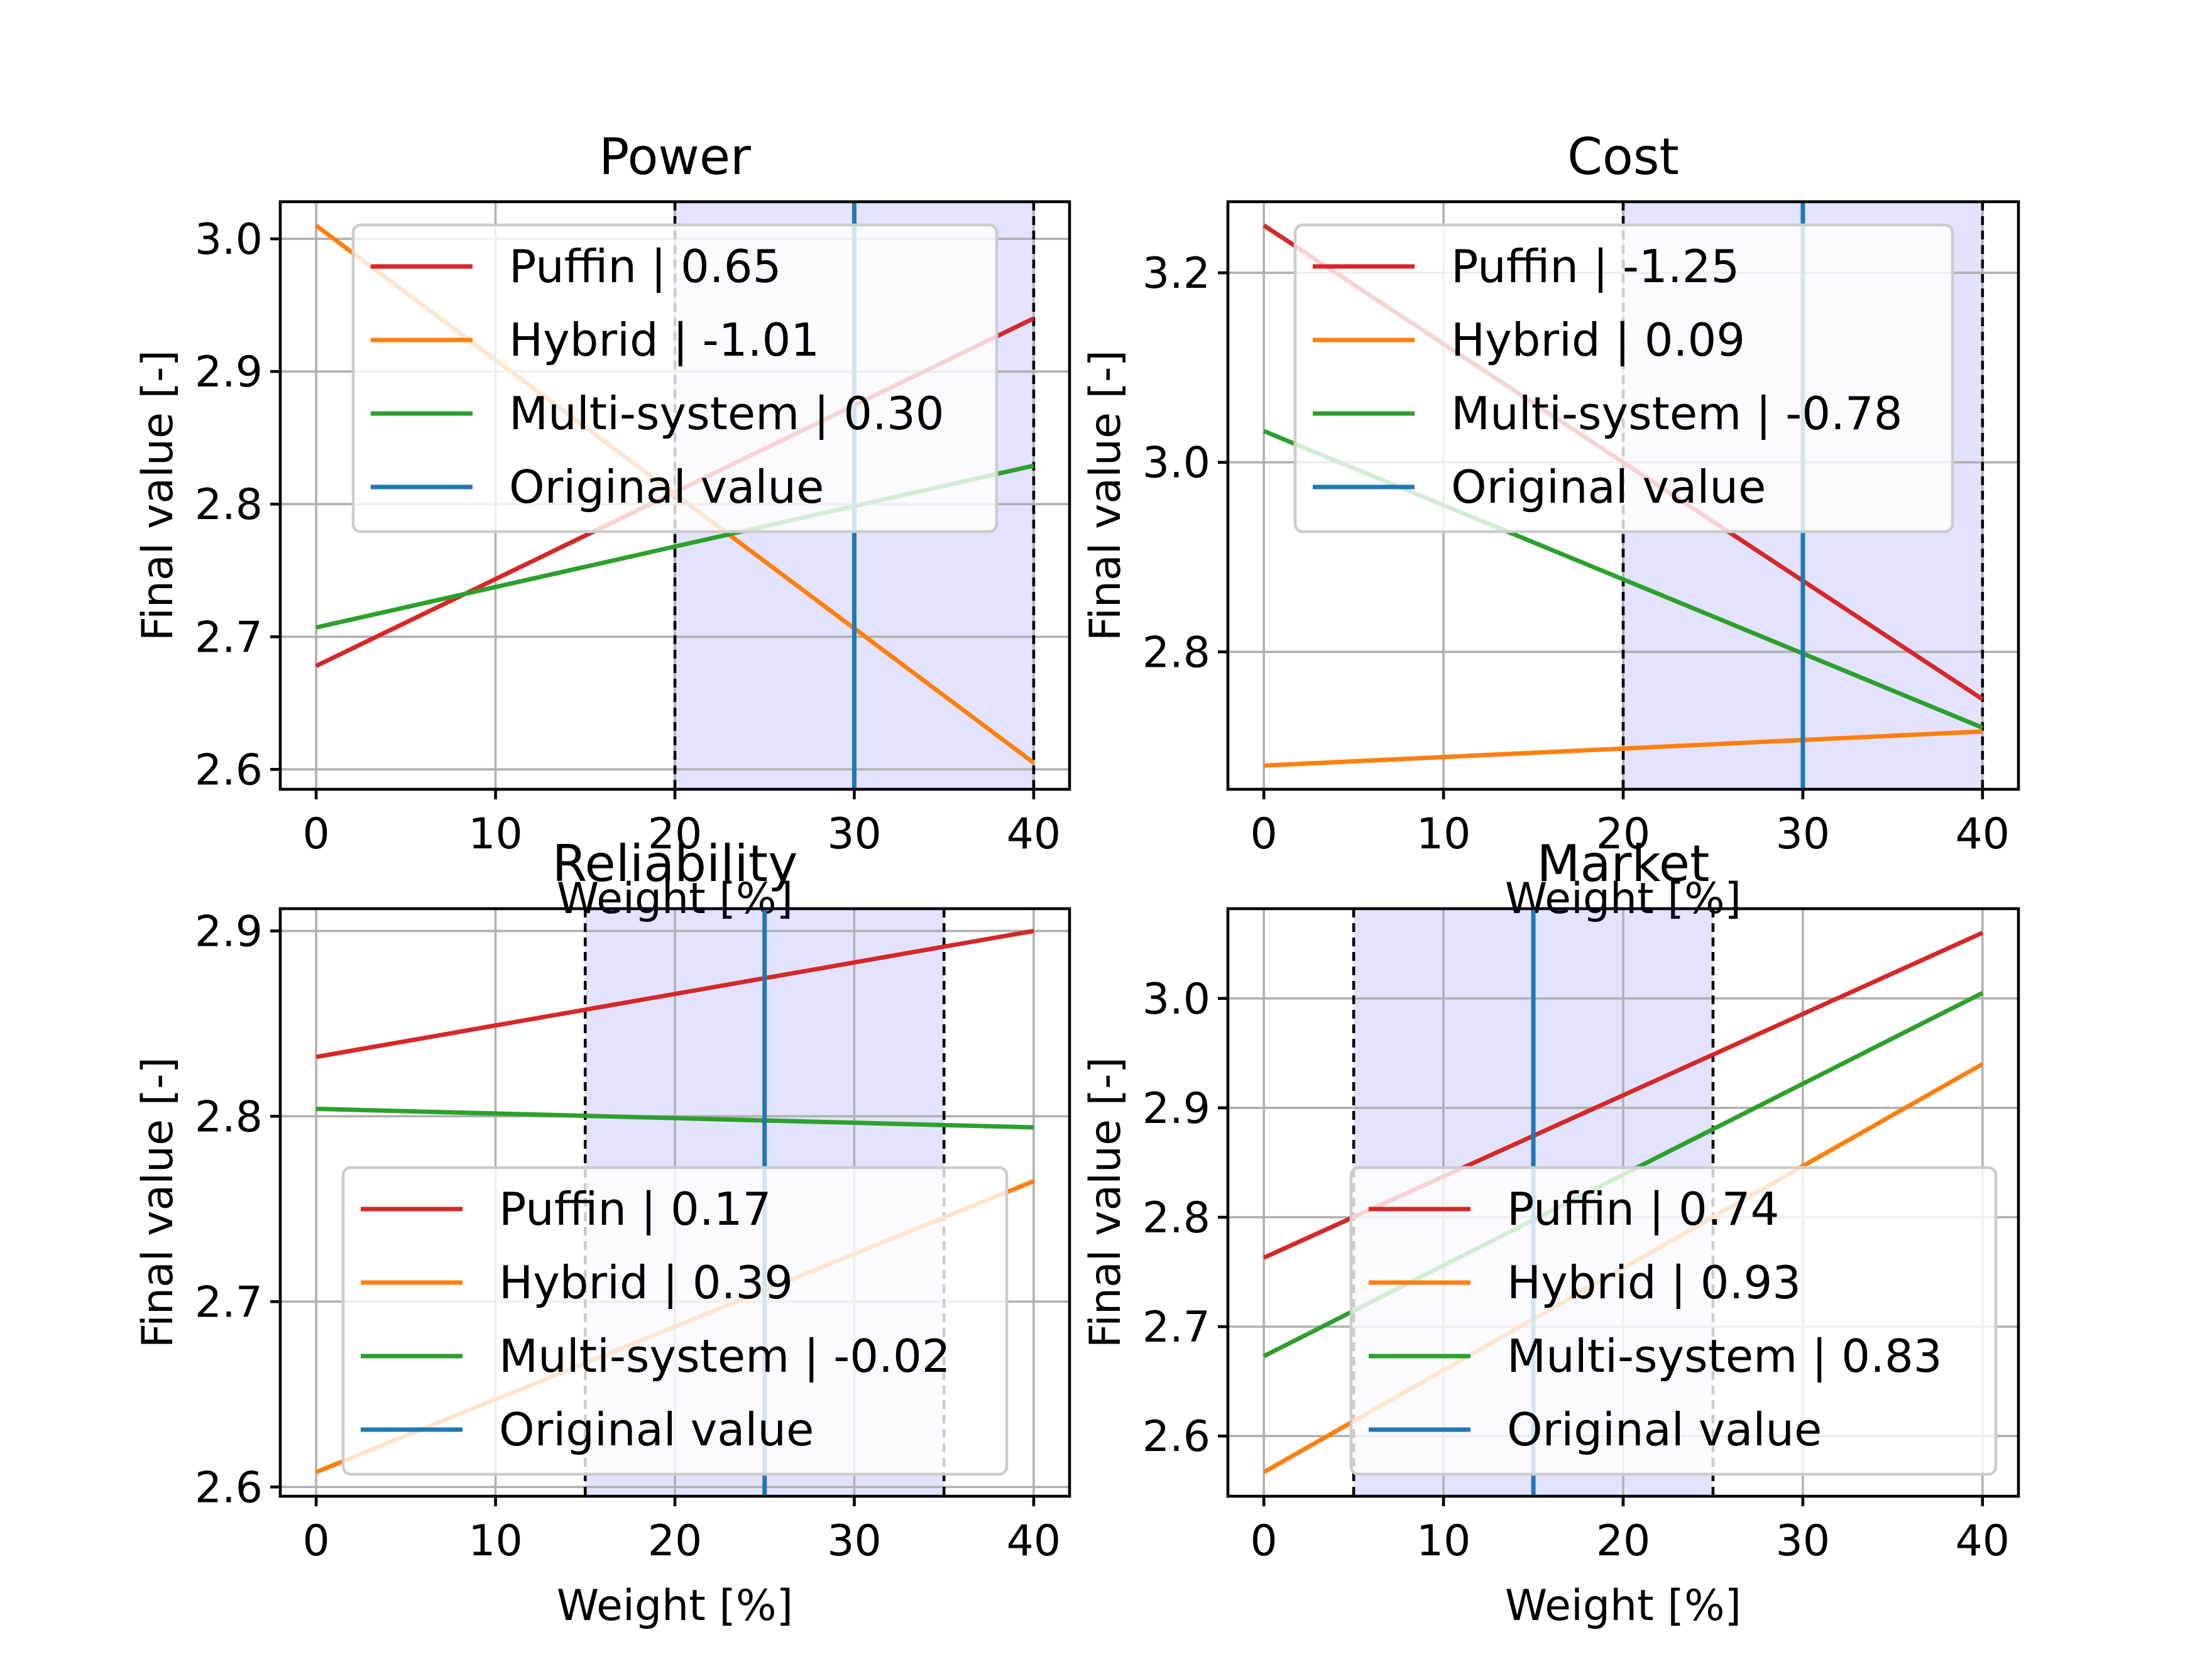 Image resolution: width=2212 pixels, height=1659 pixels. I want to click on chart-title: Power, so click(675, 157).